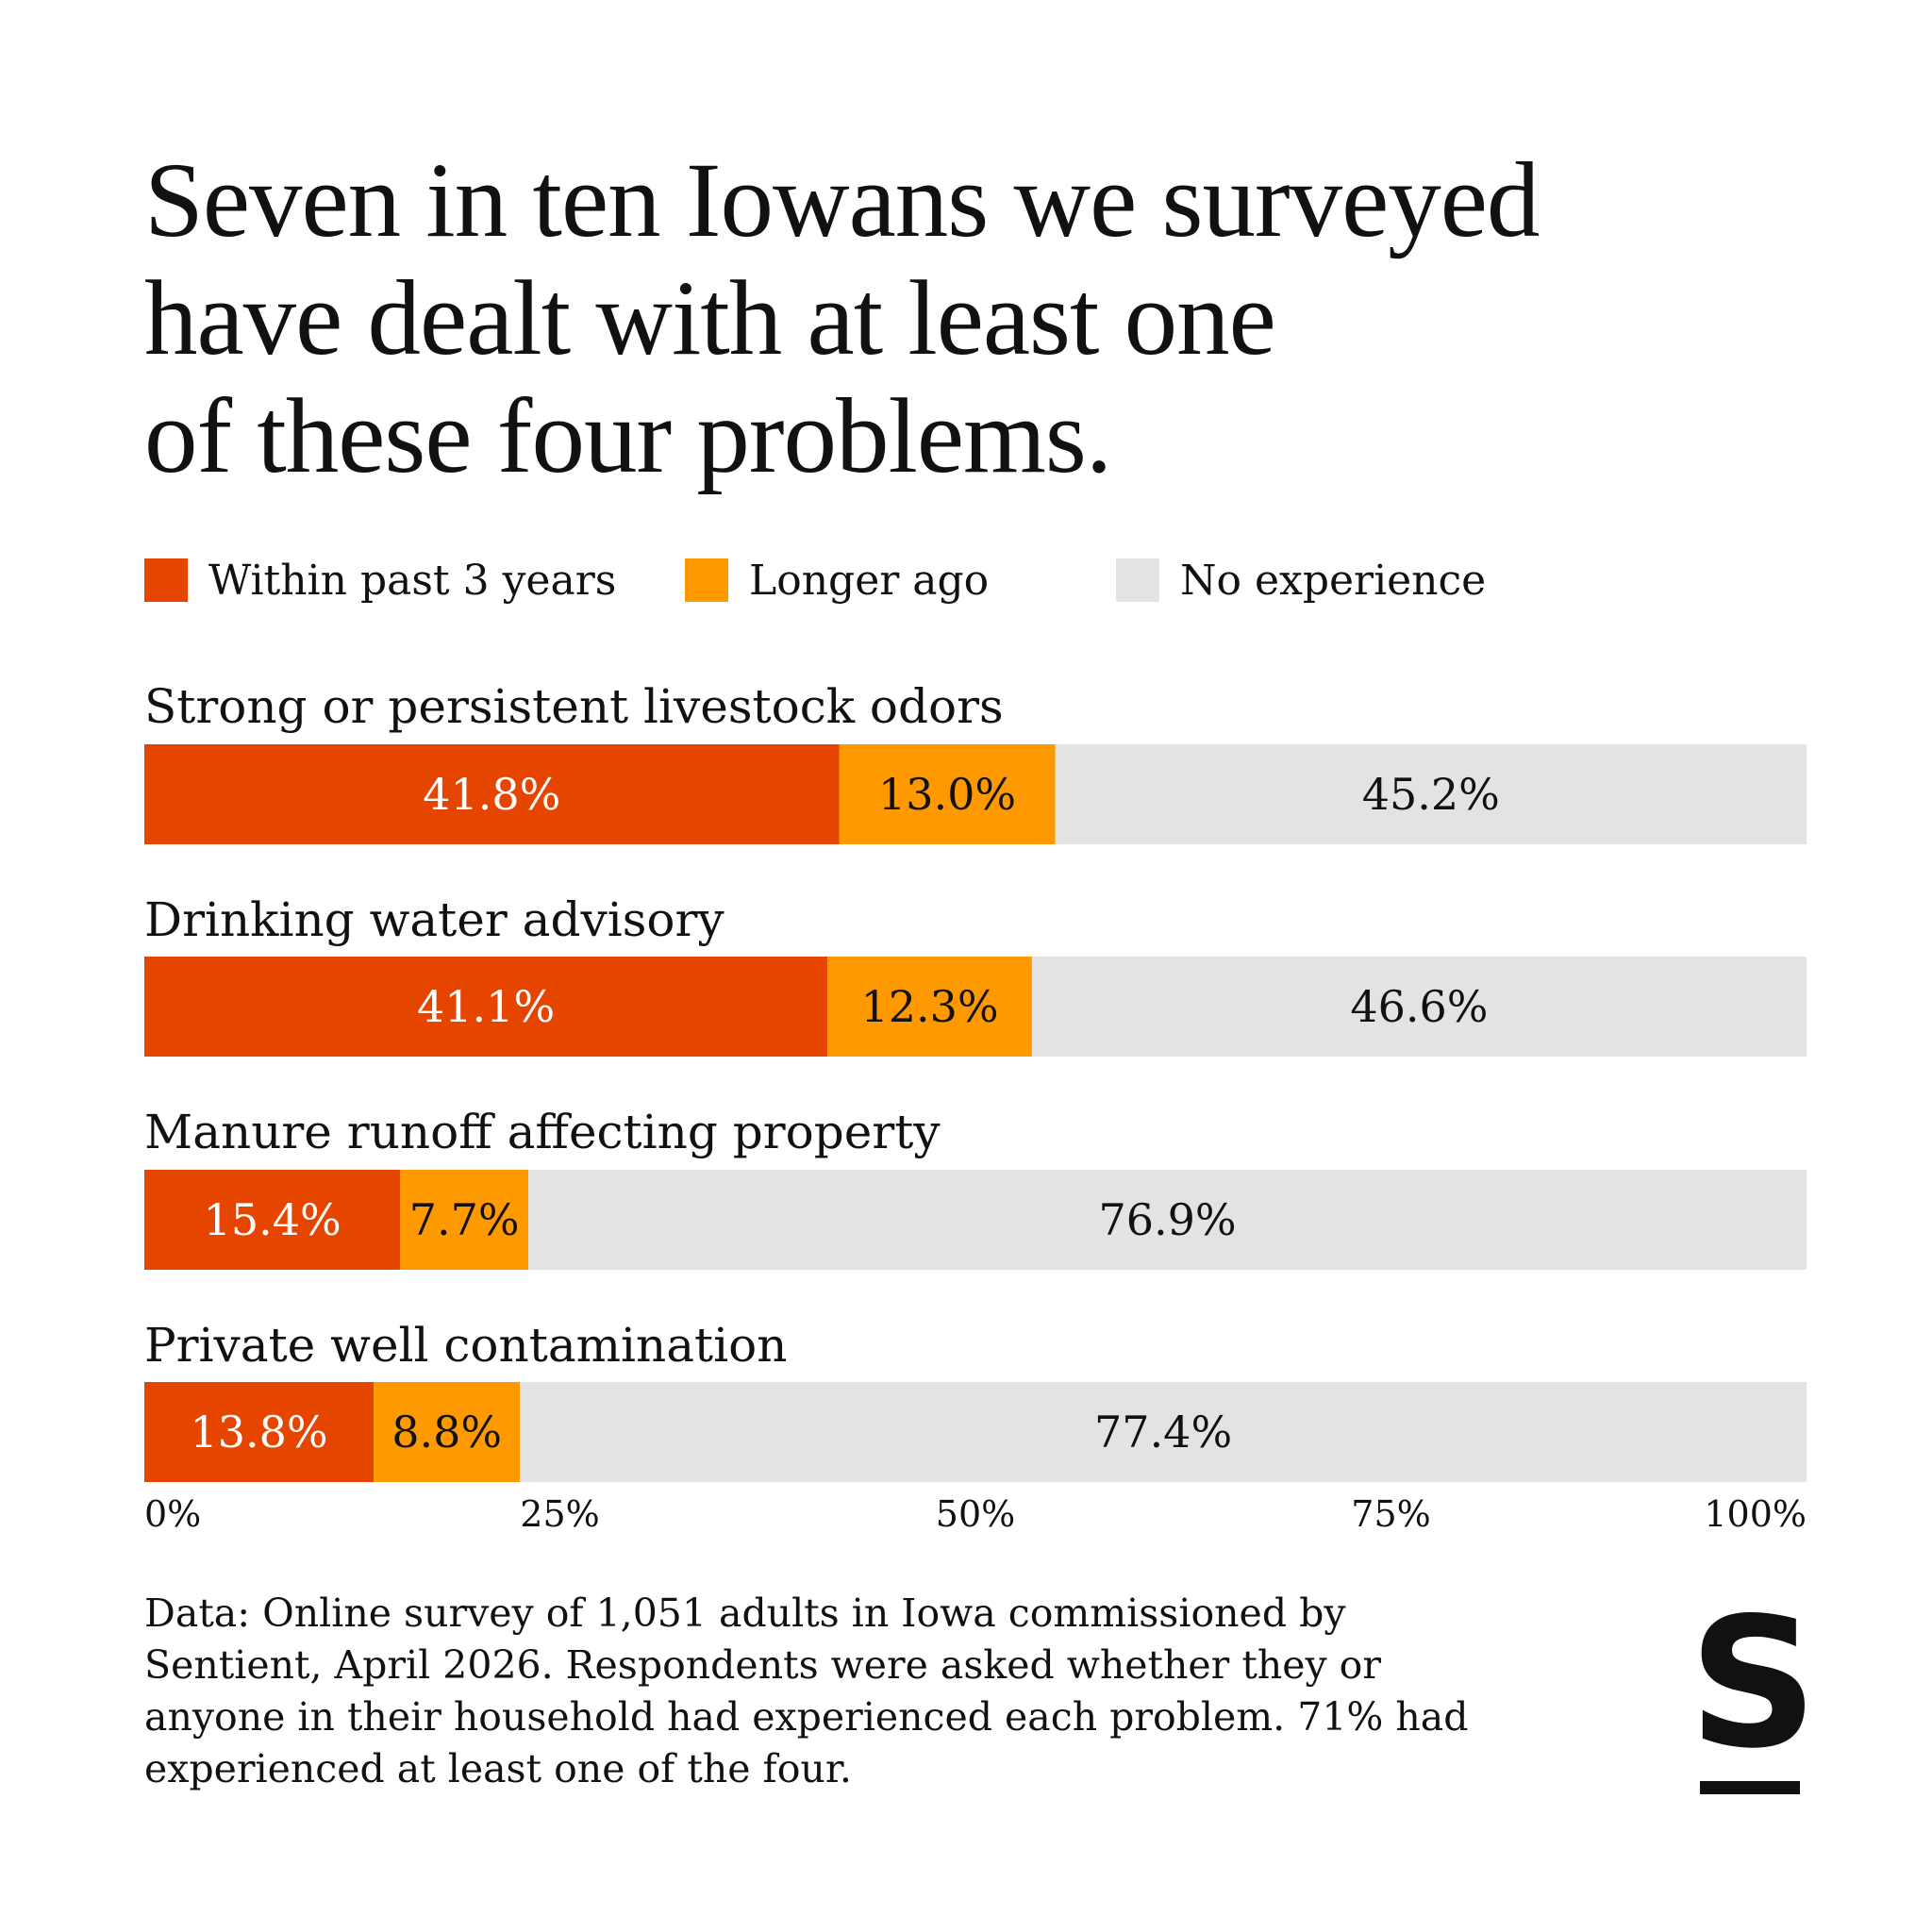  I want to click on chart-title-line-1: Seven in ten Iowans we surveyed, so click(842, 201).